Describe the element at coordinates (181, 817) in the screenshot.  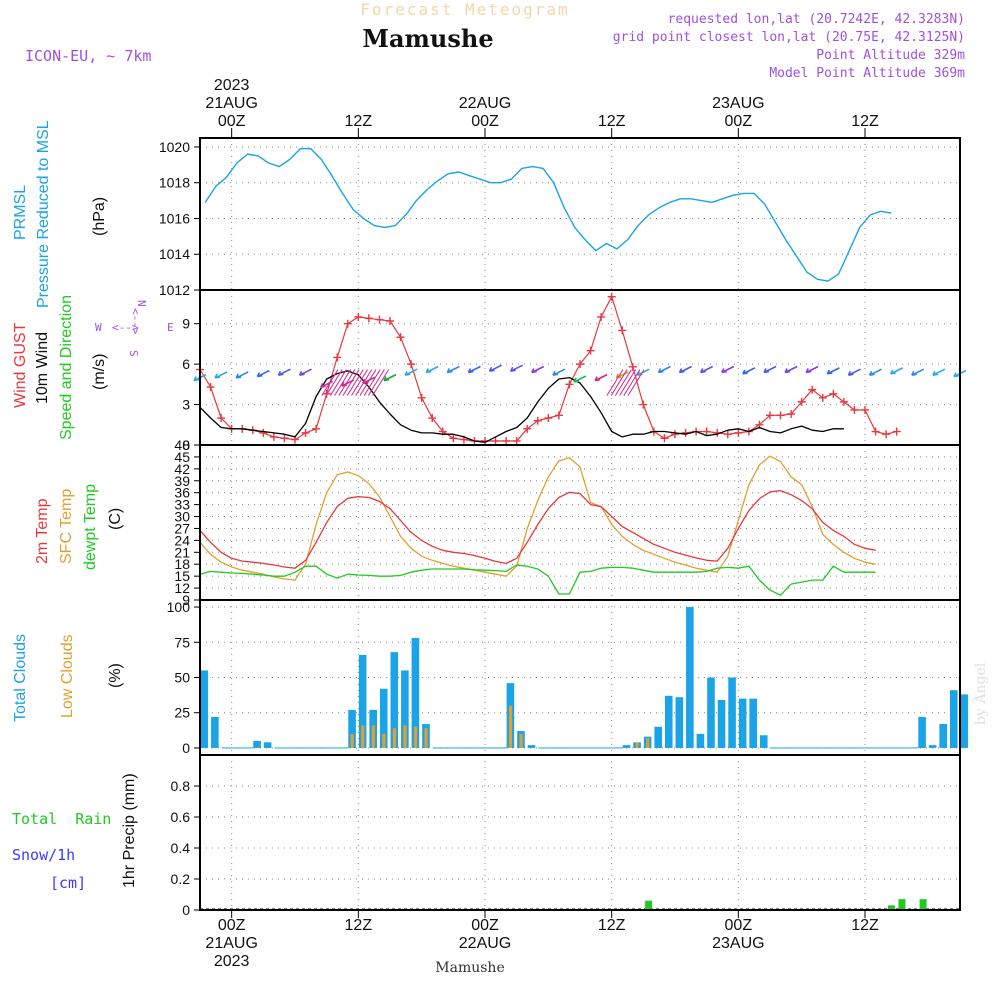
I see `precip-tick-label: 0.6` at that location.